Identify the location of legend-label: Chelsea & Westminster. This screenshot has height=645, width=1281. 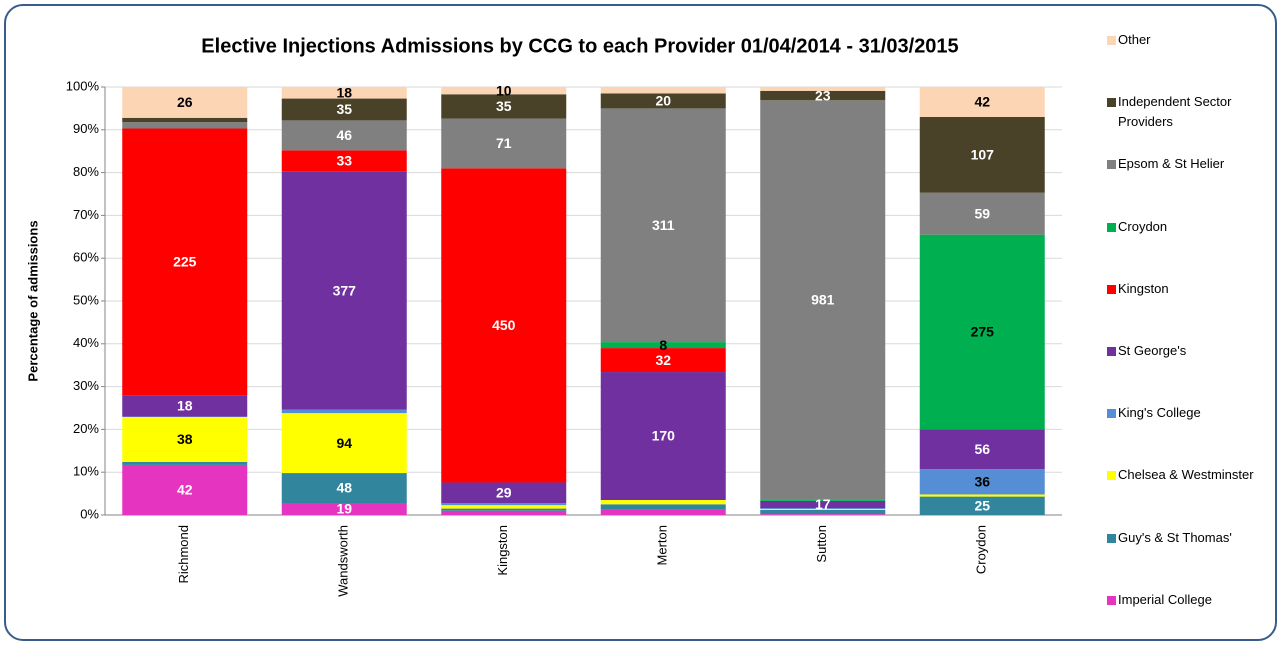
(1186, 475).